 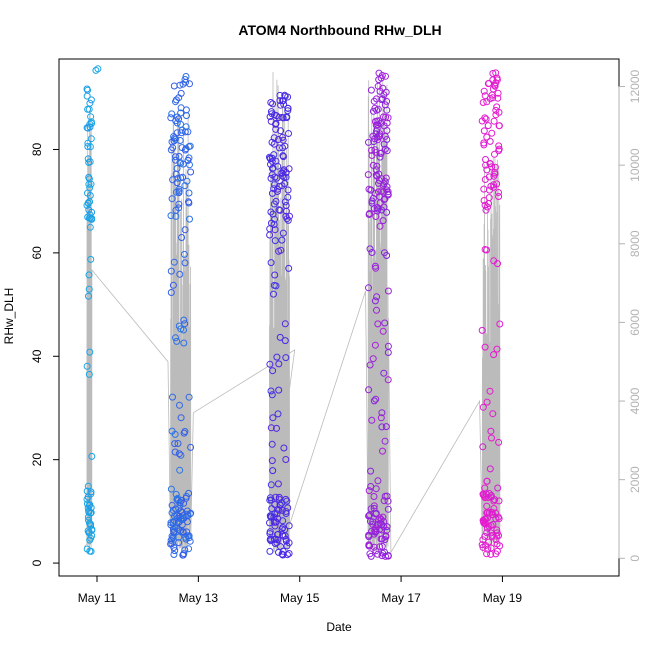 What do you see at coordinates (635, 87) in the screenshot?
I see `y2-tick-label: 12000` at bounding box center [635, 87].